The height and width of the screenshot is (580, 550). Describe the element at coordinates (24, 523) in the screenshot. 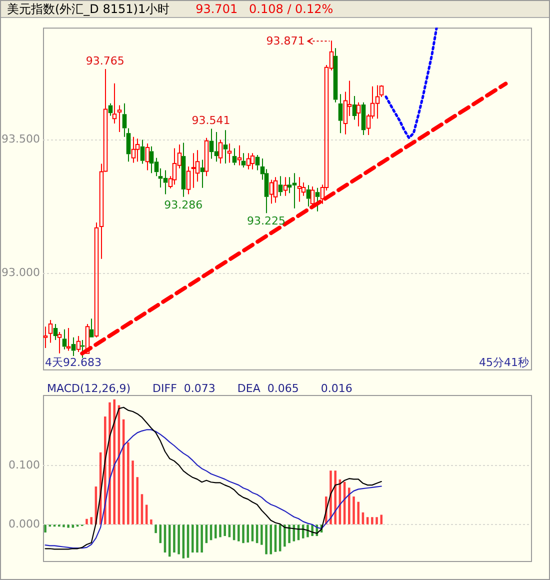

I see `y-tick-label: 0.000` at that location.